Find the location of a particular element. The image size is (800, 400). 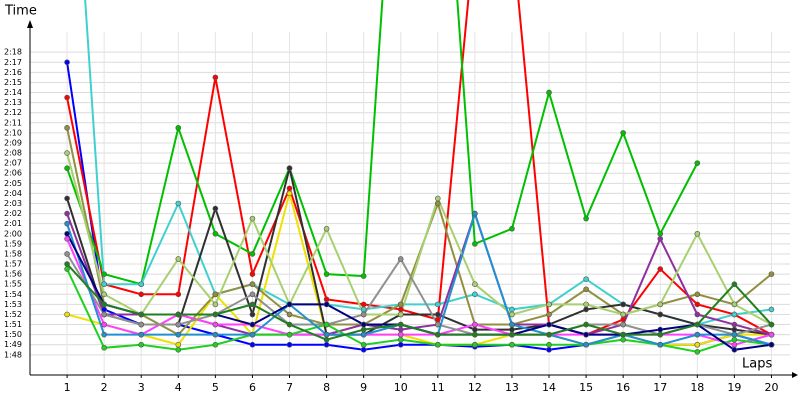

y-tick-label: 2:01 is located at coordinates (13, 223).